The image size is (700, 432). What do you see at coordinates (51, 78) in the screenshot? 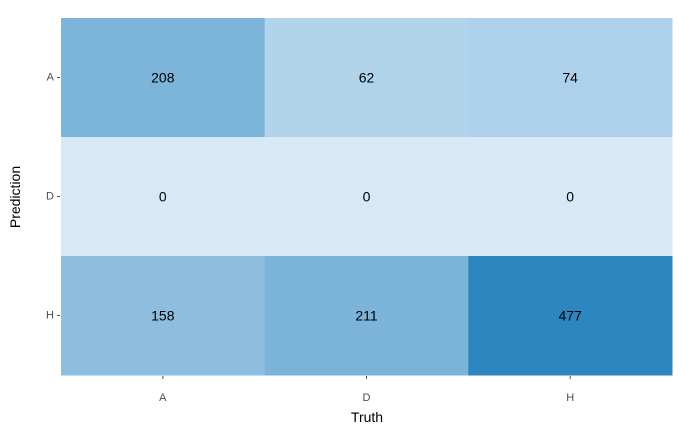
I see `y-tick-label: A` at bounding box center [51, 78].